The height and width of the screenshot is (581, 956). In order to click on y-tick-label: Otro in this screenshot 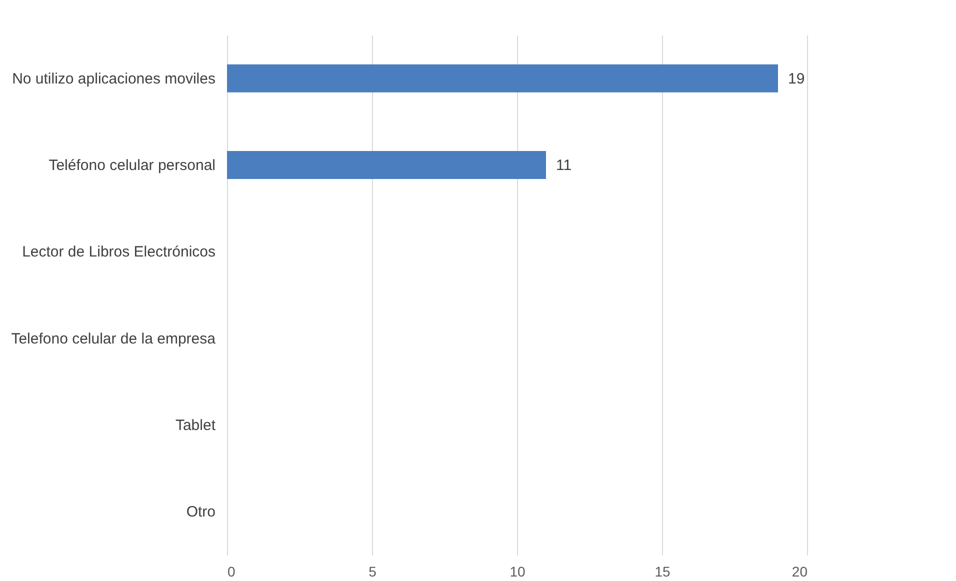, I will do `click(201, 512)`.